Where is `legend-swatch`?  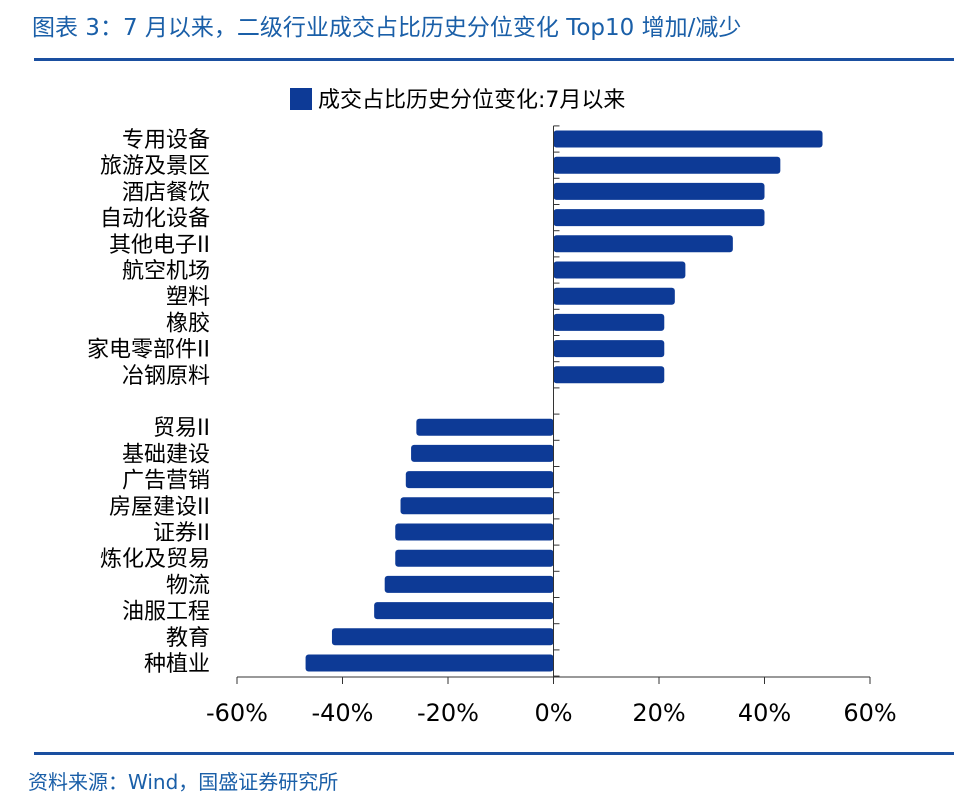 legend-swatch is located at coordinates (301, 99).